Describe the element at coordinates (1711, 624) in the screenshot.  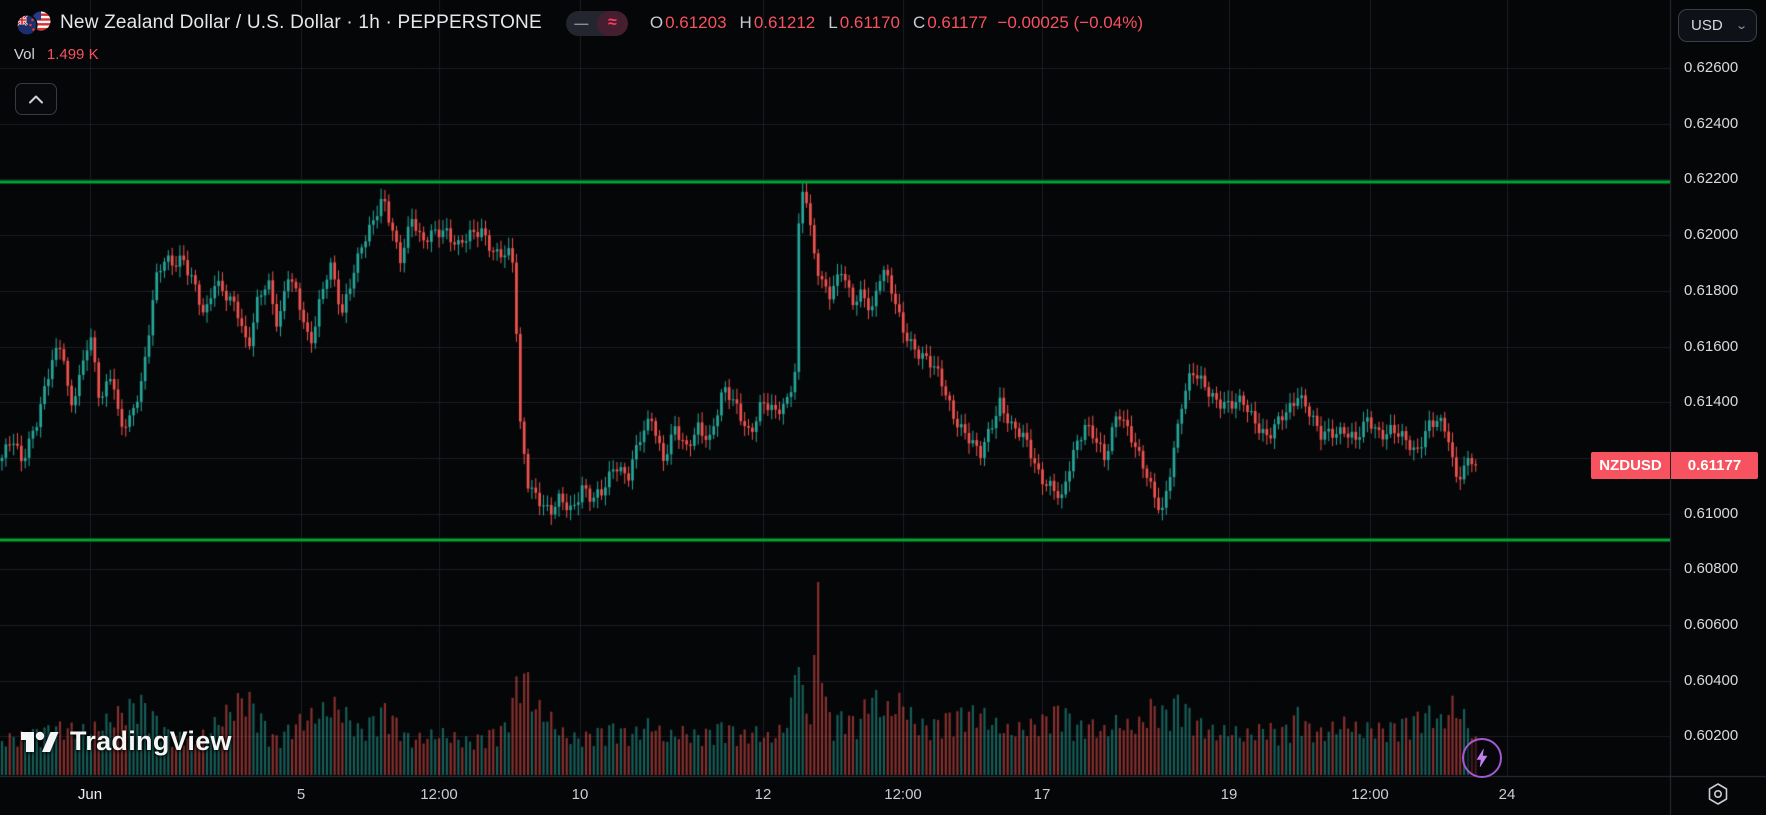
I see `price-tick-label: 0.60600` at that location.